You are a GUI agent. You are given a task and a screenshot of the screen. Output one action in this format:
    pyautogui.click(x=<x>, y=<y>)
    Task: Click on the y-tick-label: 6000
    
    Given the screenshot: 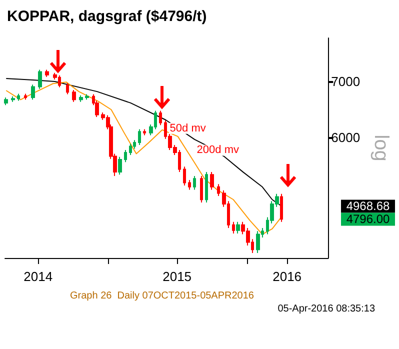 What is the action you would take?
    pyautogui.click(x=345, y=138)
    